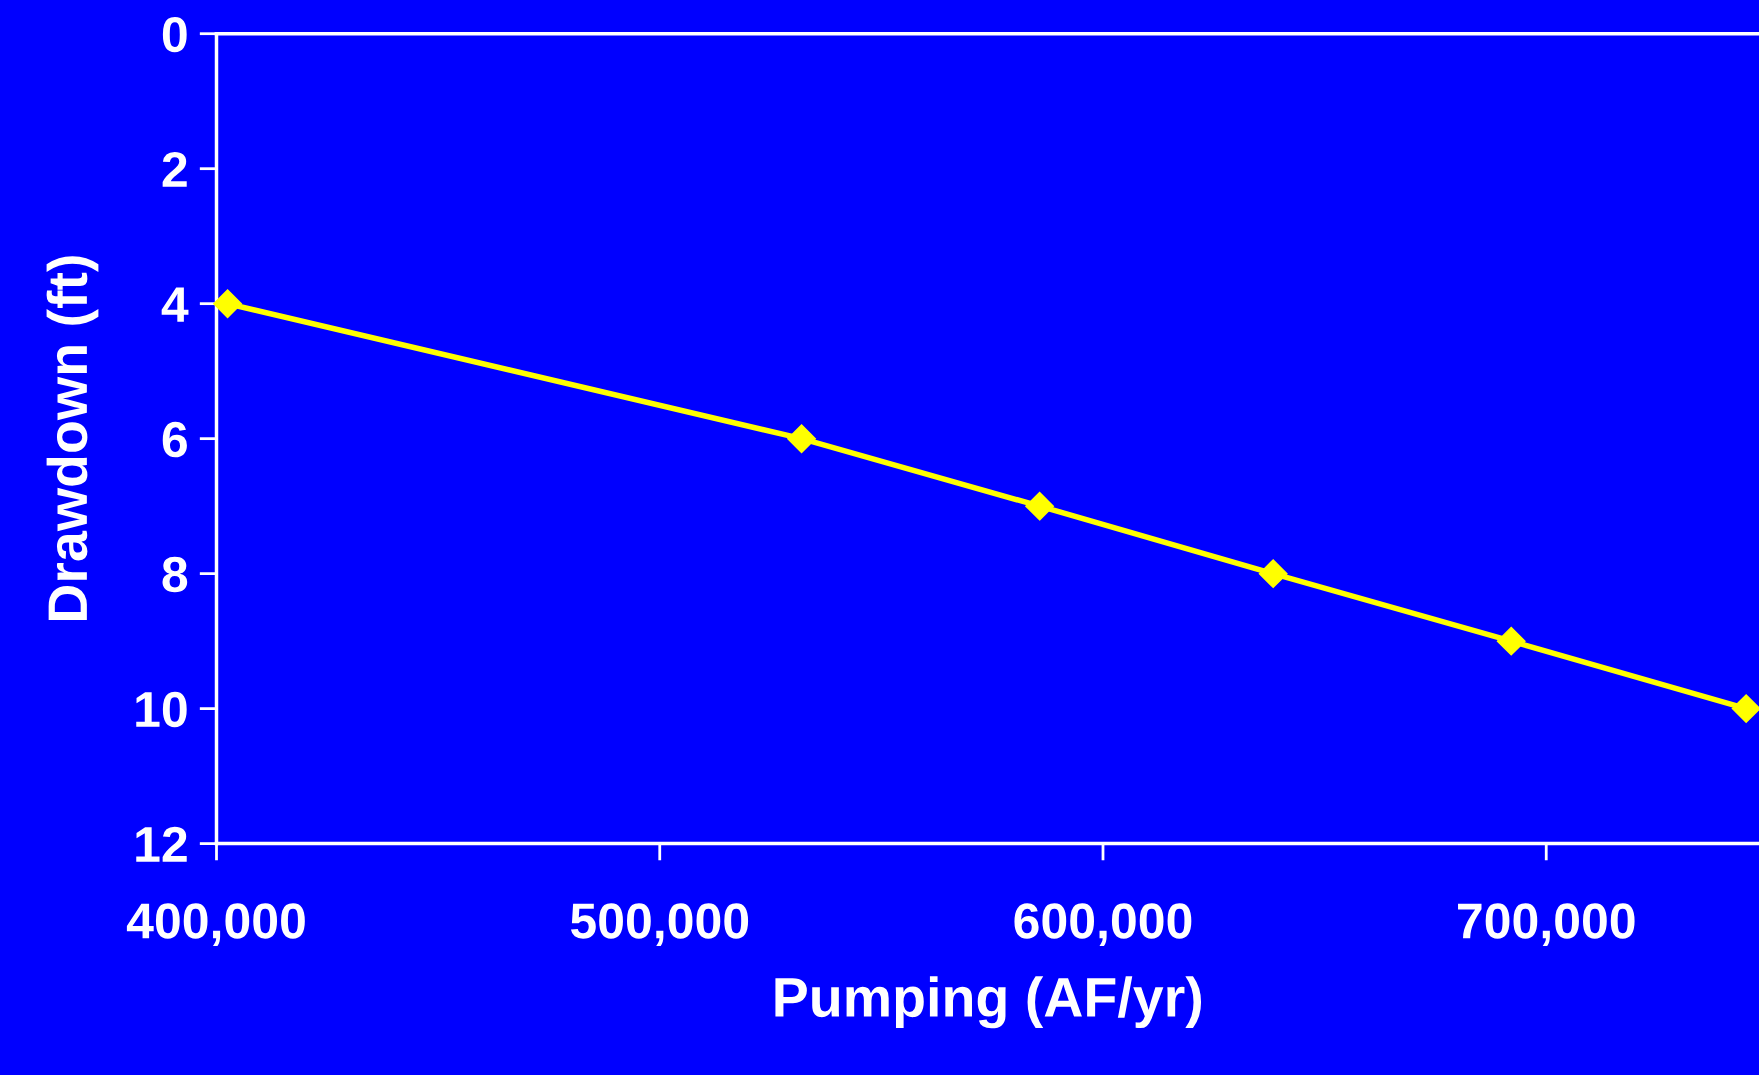 The image size is (1759, 1075). Describe the element at coordinates (215, 924) in the screenshot. I see `x-tick-label: 400,000` at that location.